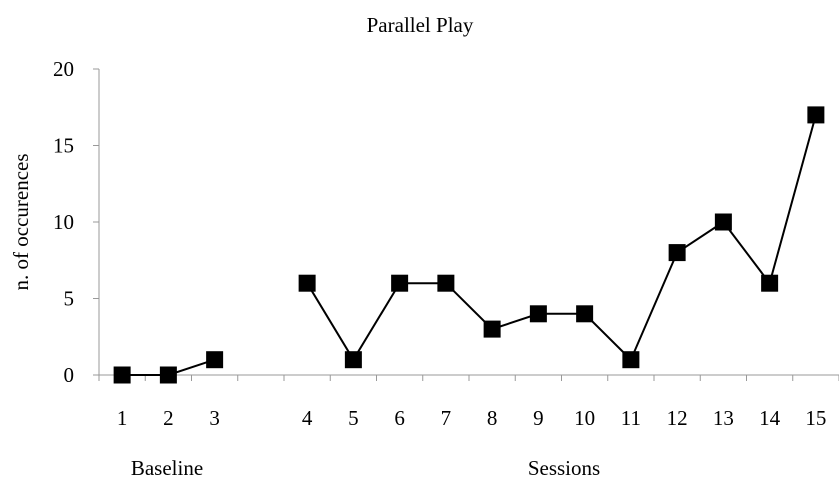 The width and height of the screenshot is (839, 486). Describe the element at coordinates (214, 418) in the screenshot. I see `x-tick-label: 3` at that location.